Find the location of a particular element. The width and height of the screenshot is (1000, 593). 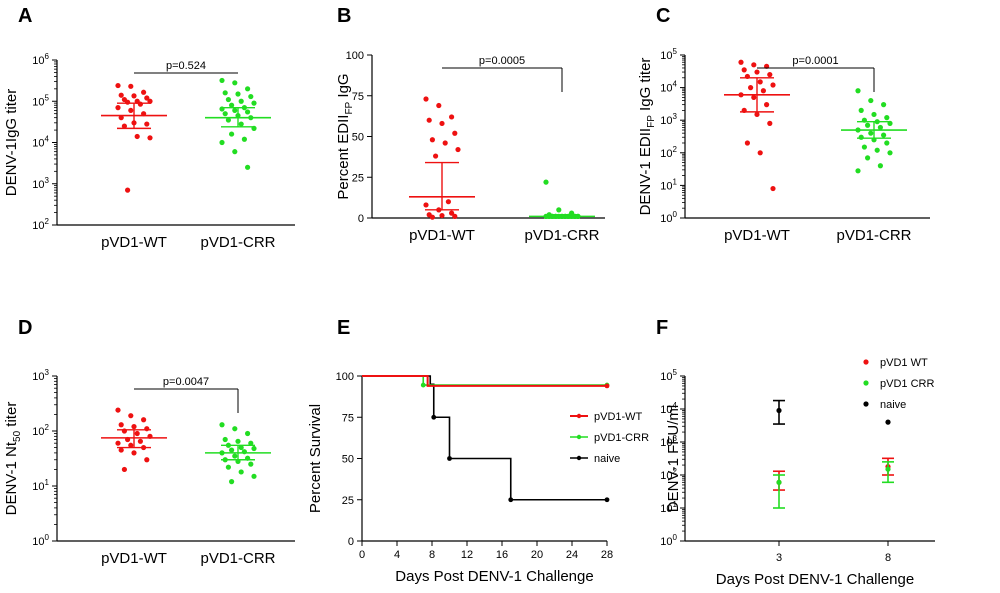

y-tick-label: 10⁶ is located at coordinates (40, 59).